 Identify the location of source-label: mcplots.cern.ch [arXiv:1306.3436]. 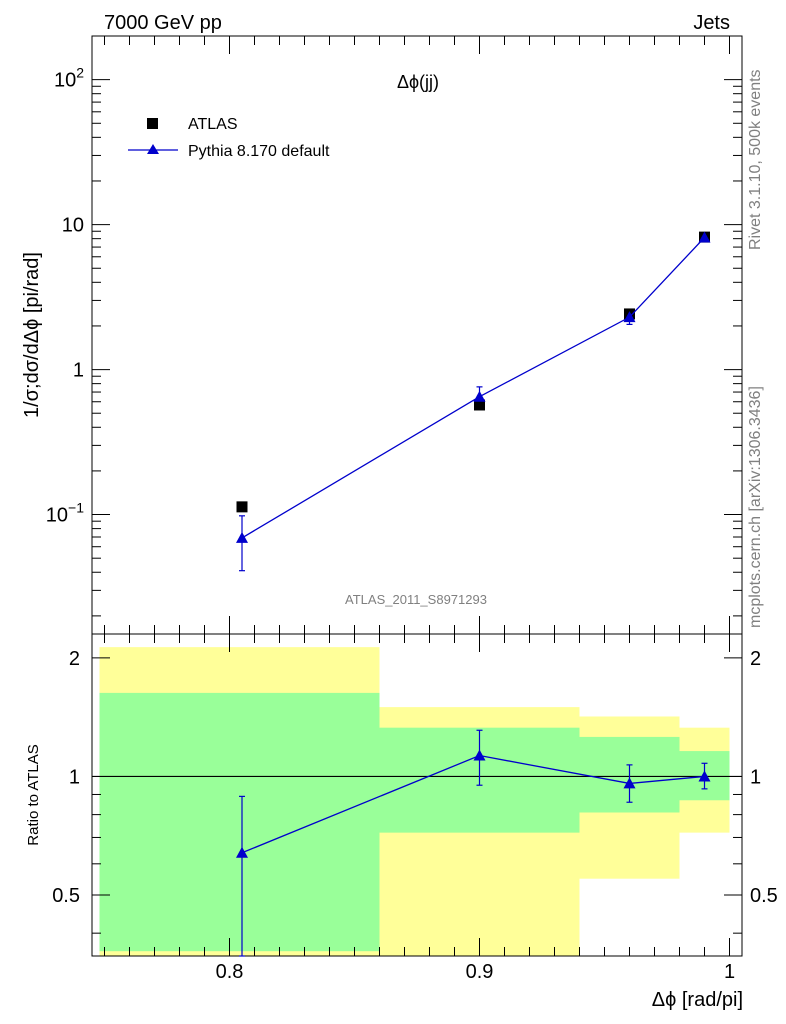
(755, 507).